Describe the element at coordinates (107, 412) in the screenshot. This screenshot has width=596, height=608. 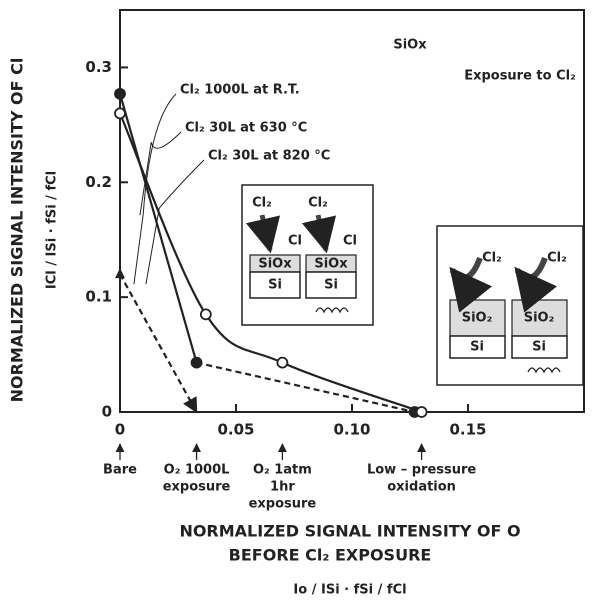
I see `y-tick-label: 0` at that location.